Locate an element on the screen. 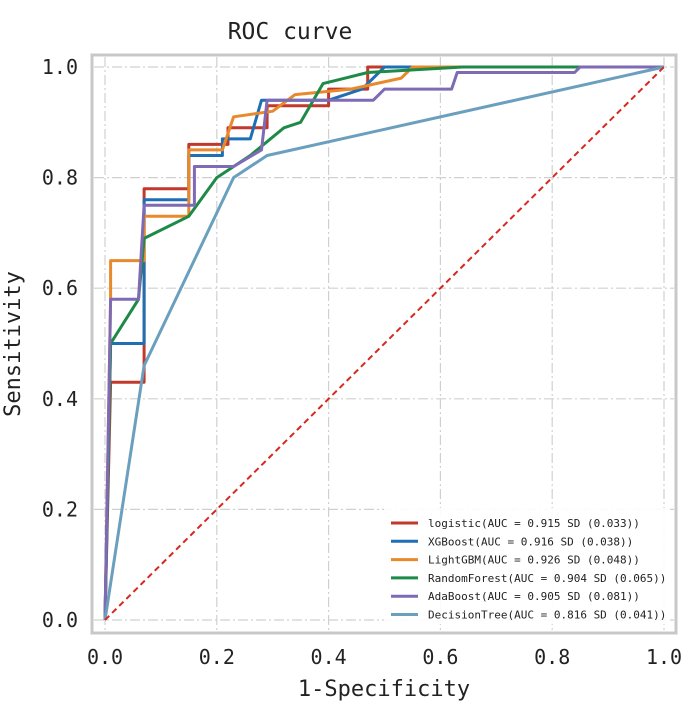 The height and width of the screenshot is (704, 685). legend-label-adaboost: AdaBoost(AUC = 0.905 SD (0.081)) is located at coordinates (534, 596).